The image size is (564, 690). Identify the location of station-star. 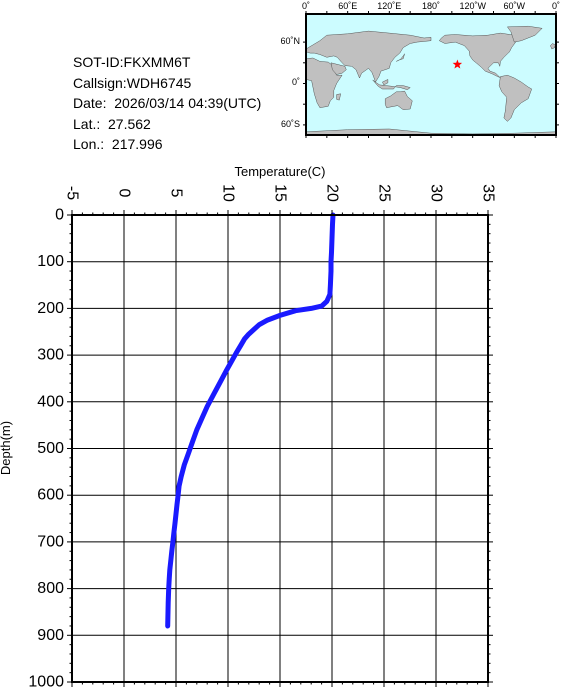
(457, 64).